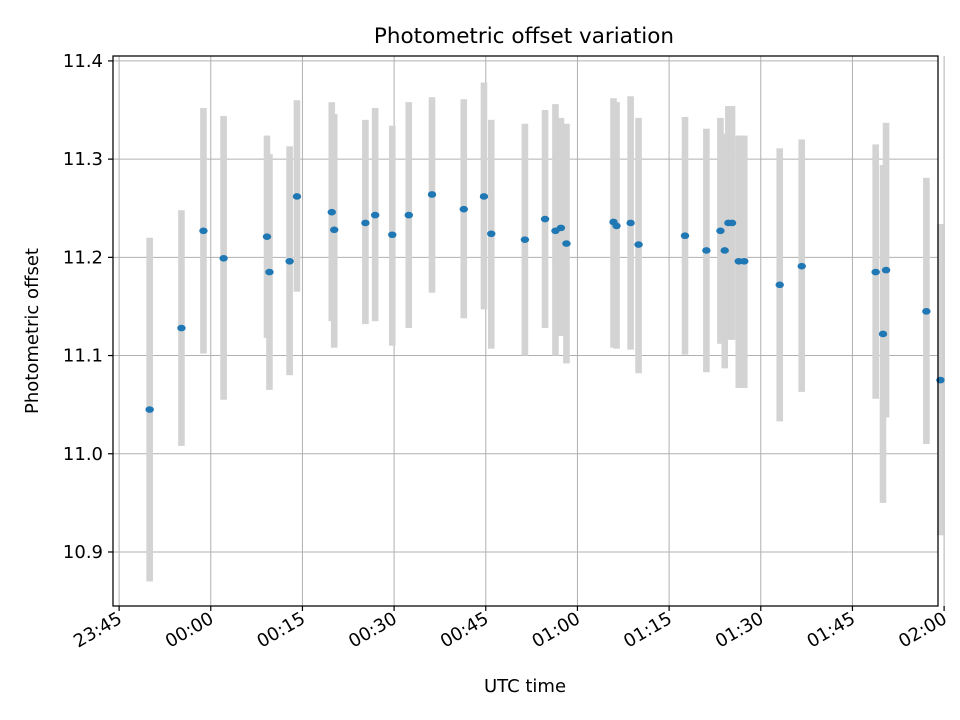 The image size is (960, 720). Describe the element at coordinates (32, 331) in the screenshot. I see `y-axis-label: Photometric offset` at that location.